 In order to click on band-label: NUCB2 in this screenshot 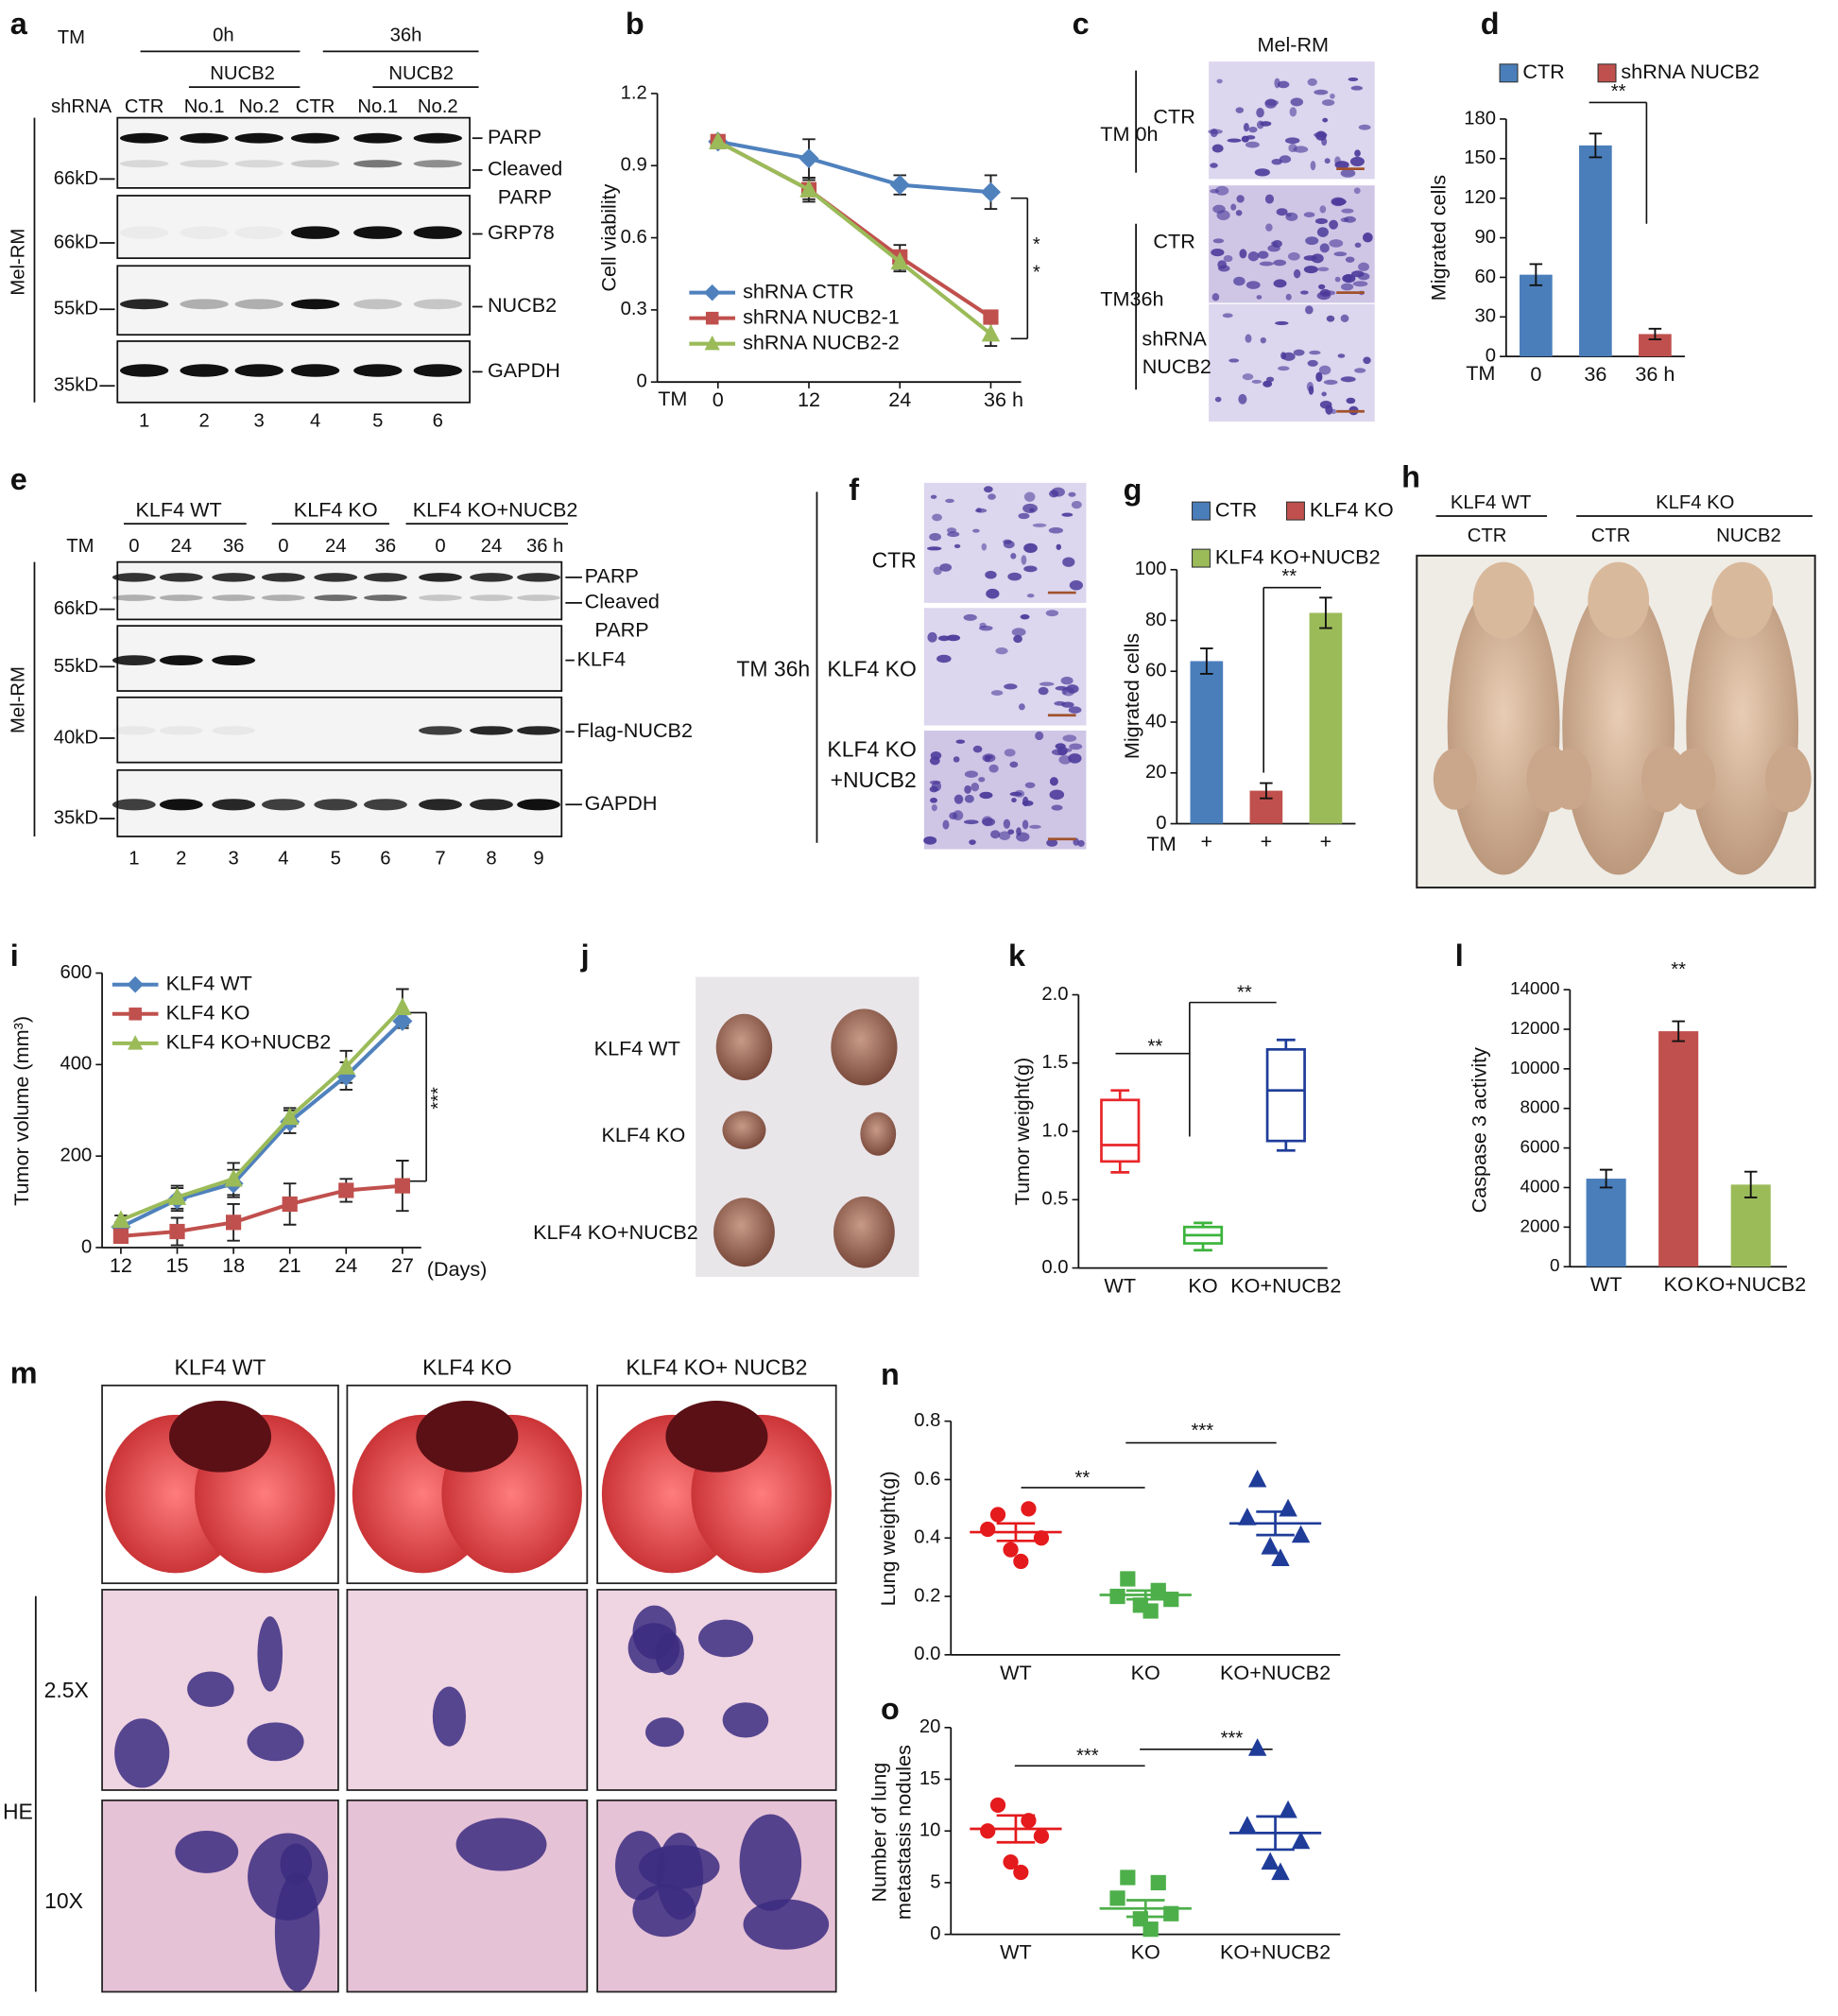, I will do `click(522, 305)`.